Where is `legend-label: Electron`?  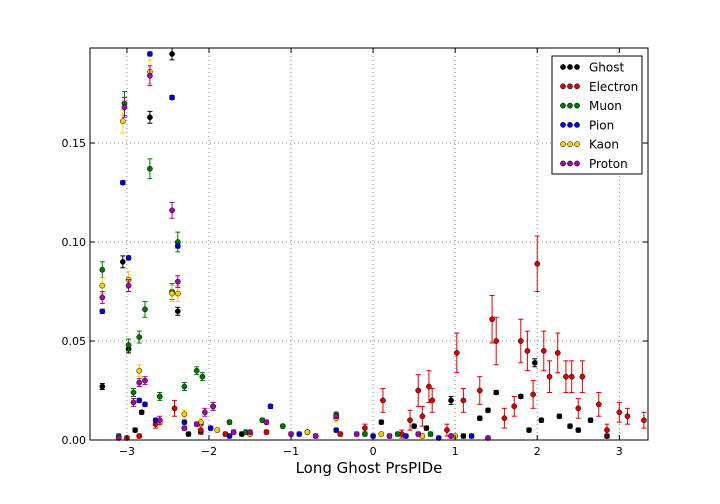
legend-label: Electron is located at coordinates (613, 87).